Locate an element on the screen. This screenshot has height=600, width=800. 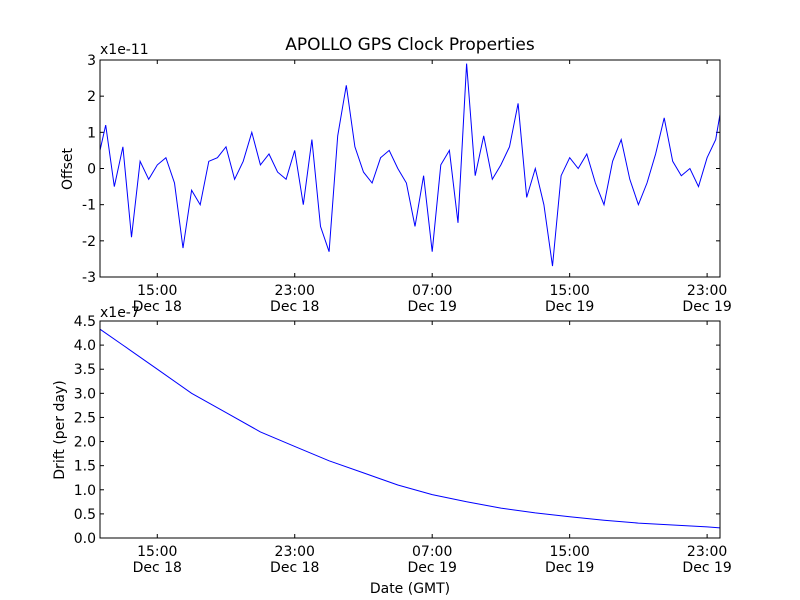
offset-x-tick-time: 07:00 is located at coordinates (432, 291).